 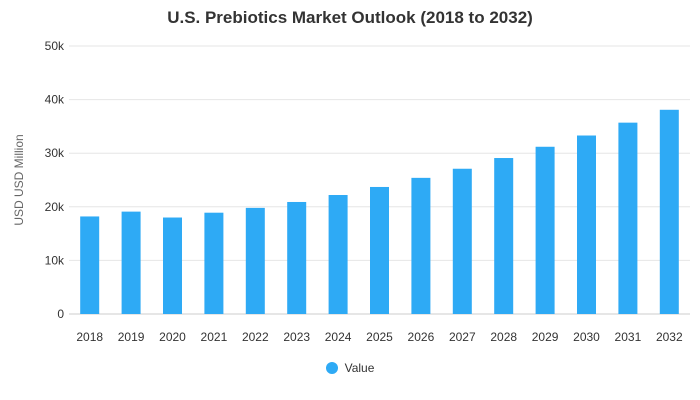 I want to click on y-axis-label: USD USD Million, so click(x=19, y=179).